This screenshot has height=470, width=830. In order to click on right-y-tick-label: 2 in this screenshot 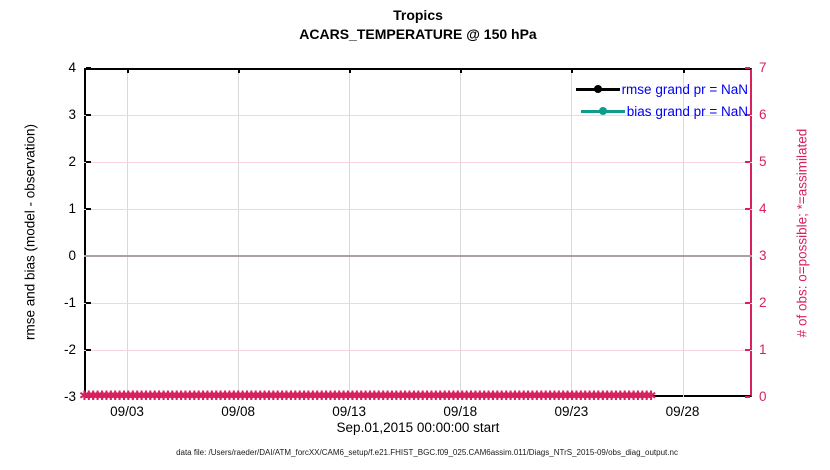, I will do `click(763, 302)`.